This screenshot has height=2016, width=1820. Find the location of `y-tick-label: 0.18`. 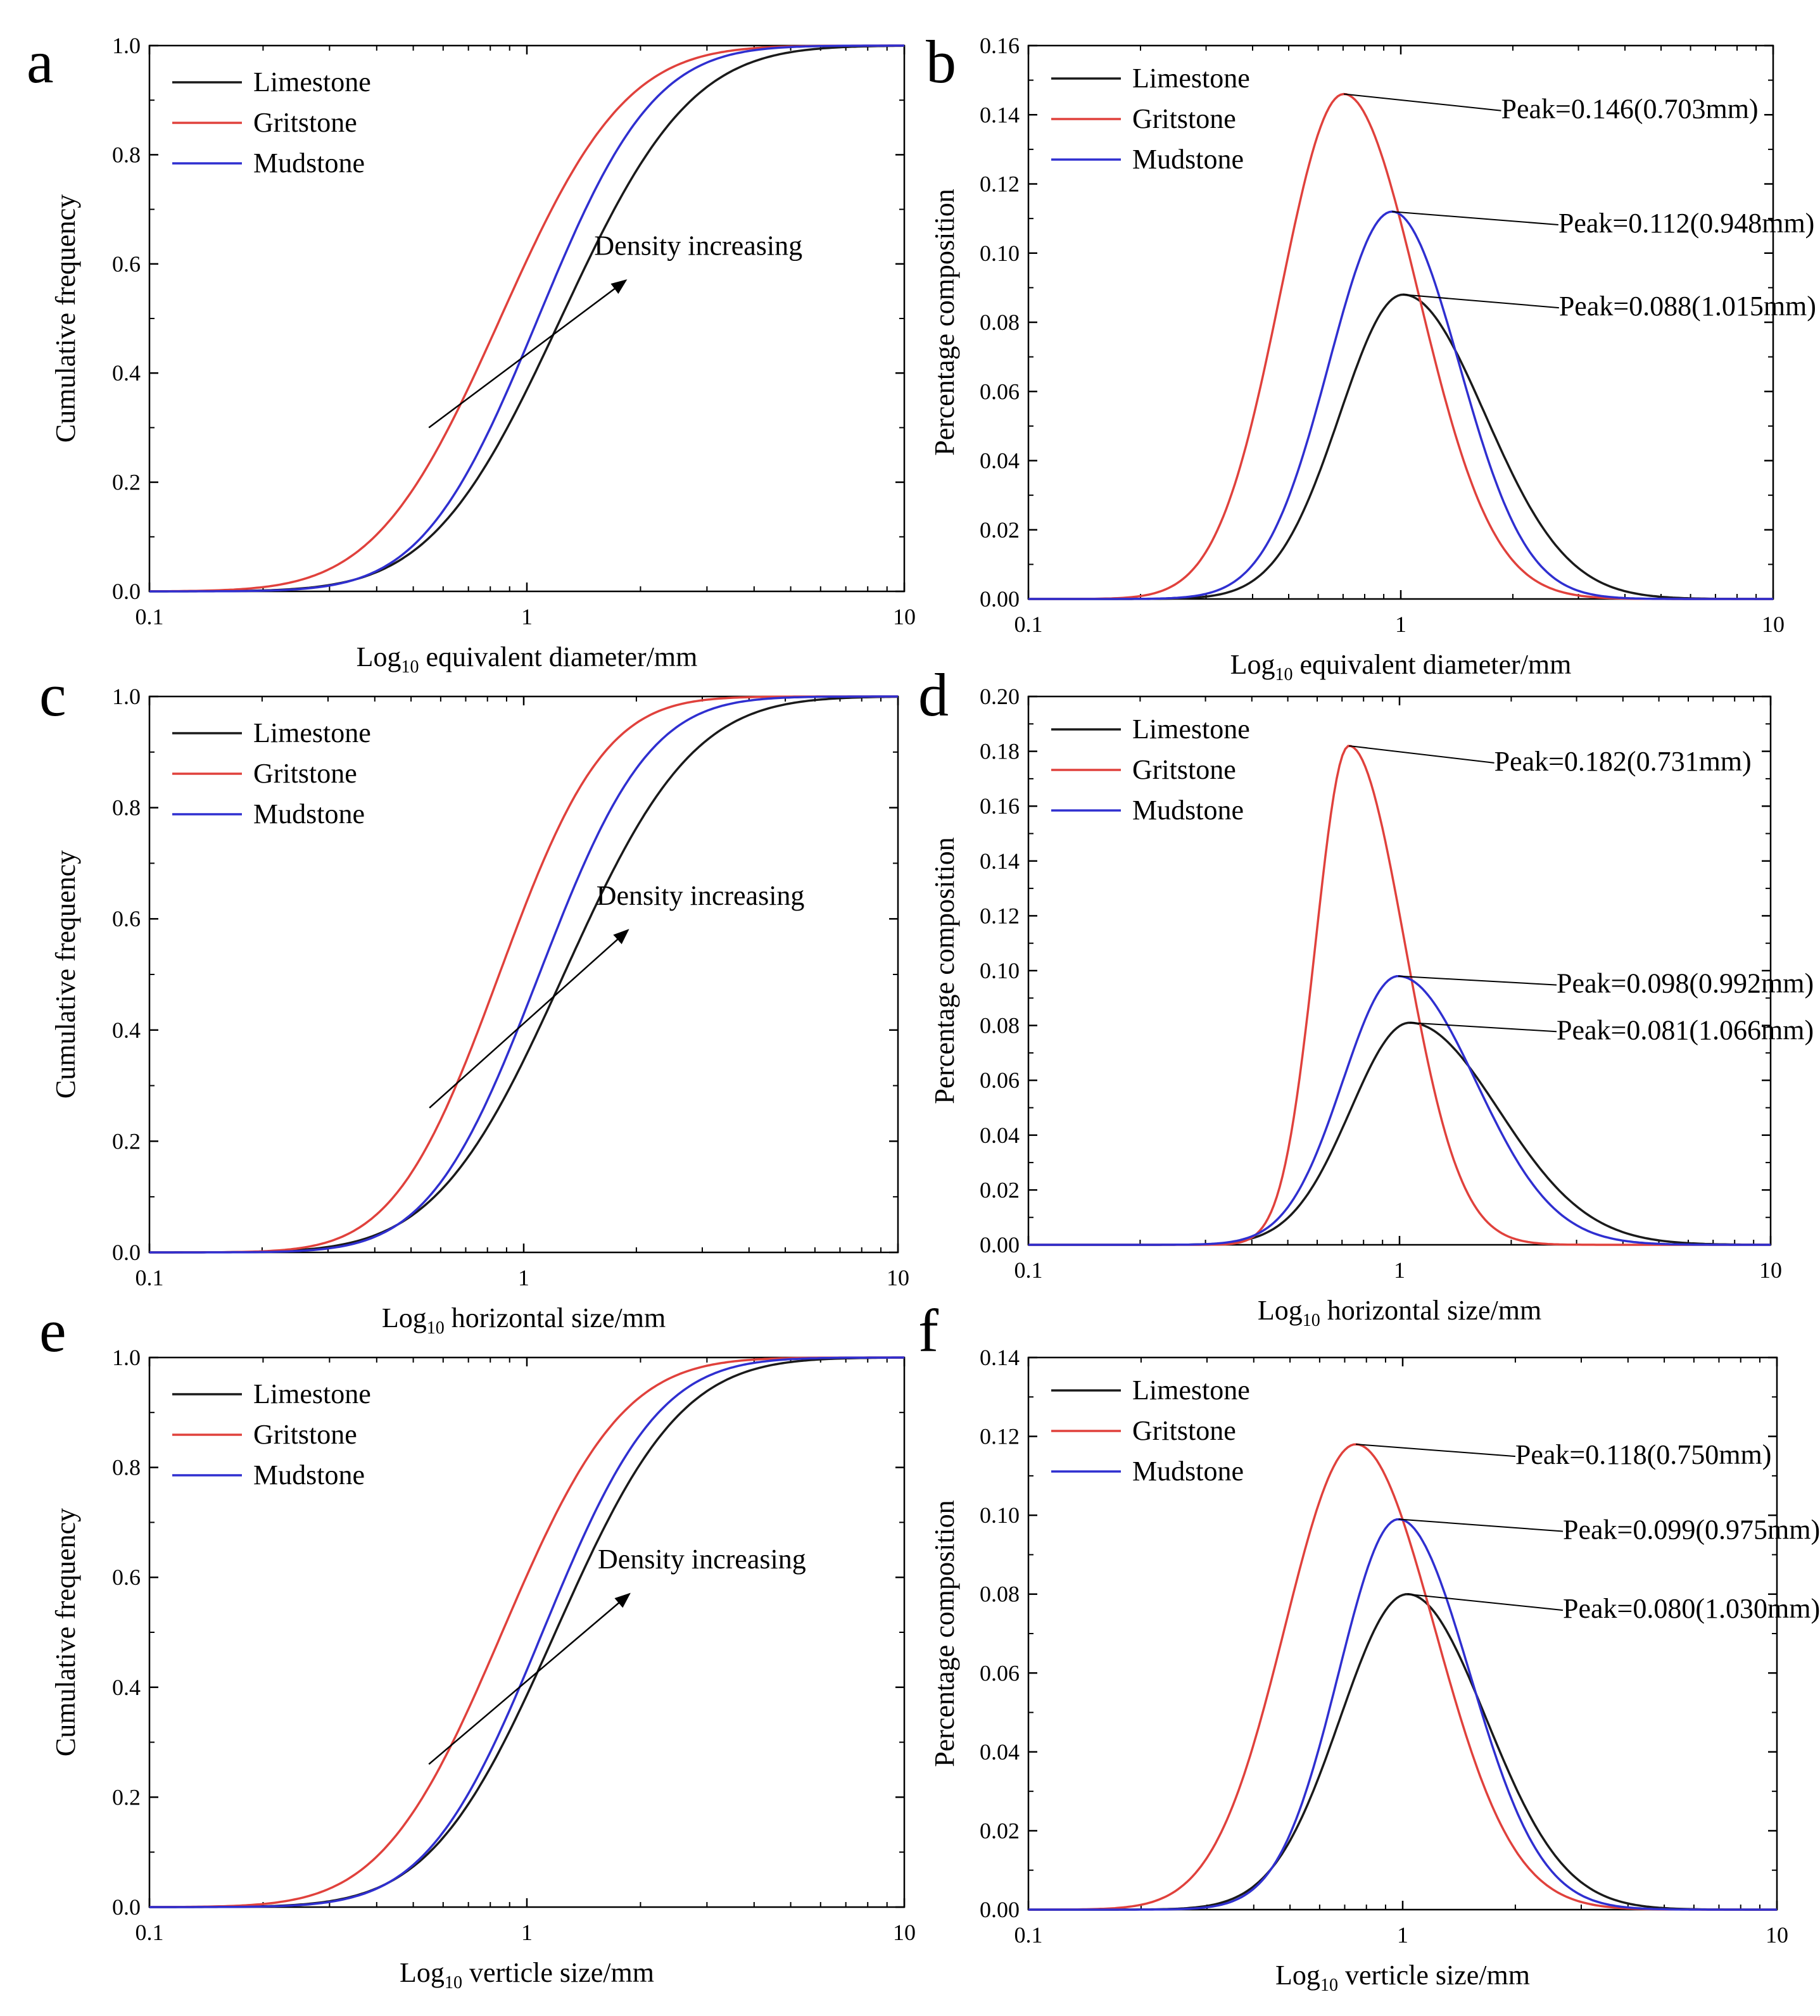

y-tick-label: 0.18 is located at coordinates (1000, 751).